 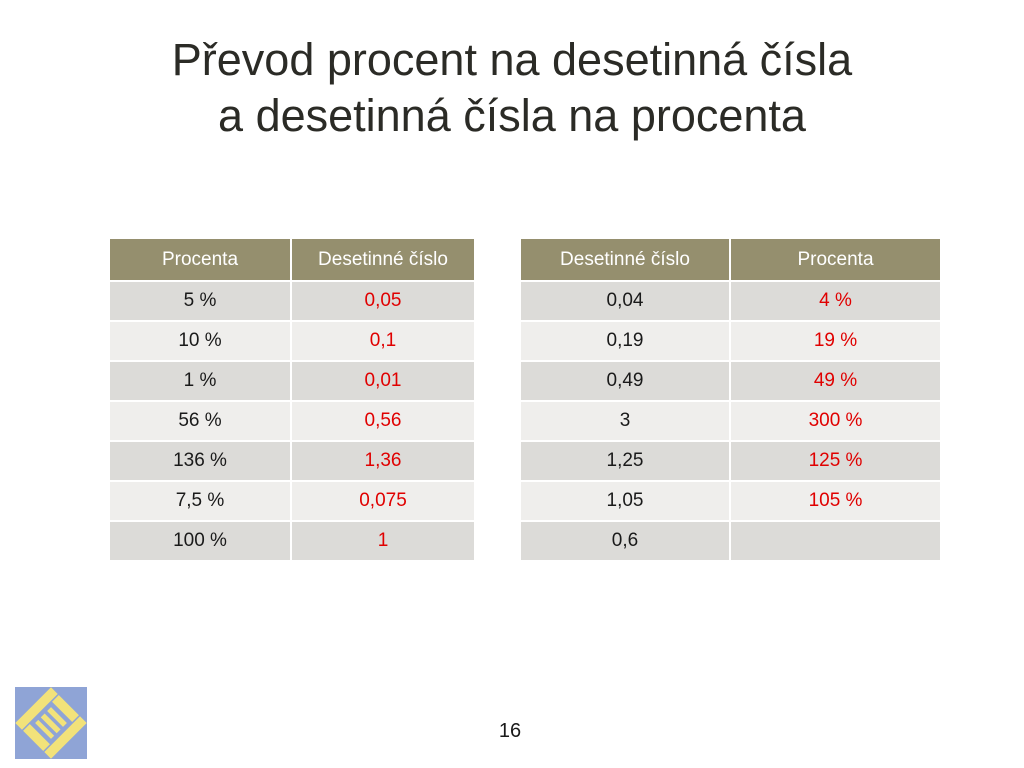 I want to click on percent-answer-cell: 300 %, so click(x=835, y=421).